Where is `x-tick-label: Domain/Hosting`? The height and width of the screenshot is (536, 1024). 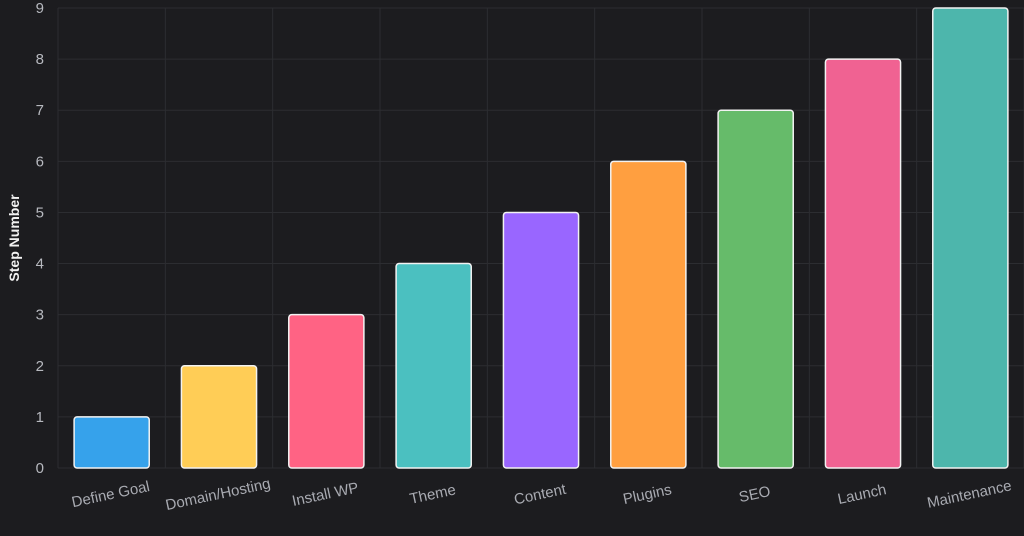 x-tick-label: Domain/Hosting is located at coordinates (218, 494).